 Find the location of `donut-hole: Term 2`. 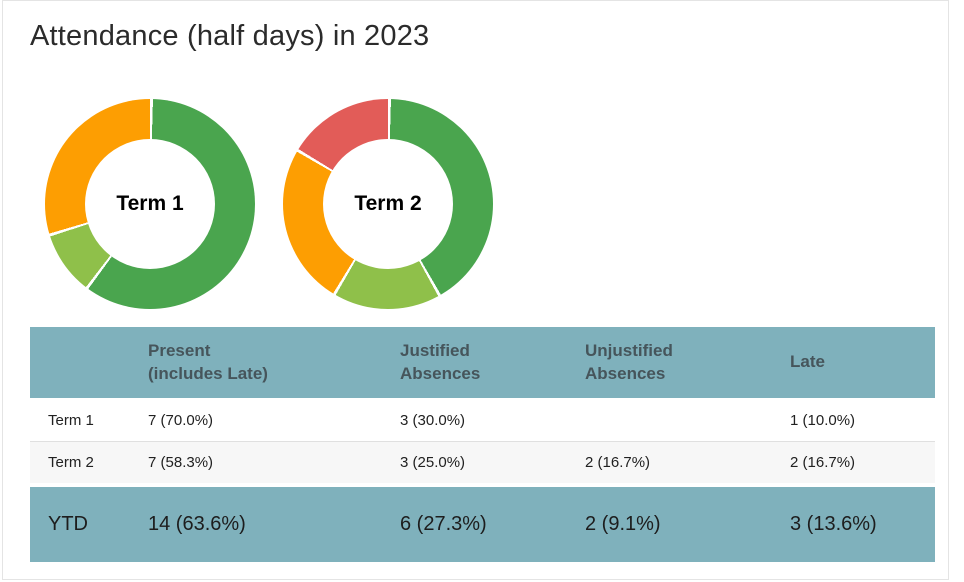

donut-hole: Term 2 is located at coordinates (388, 204).